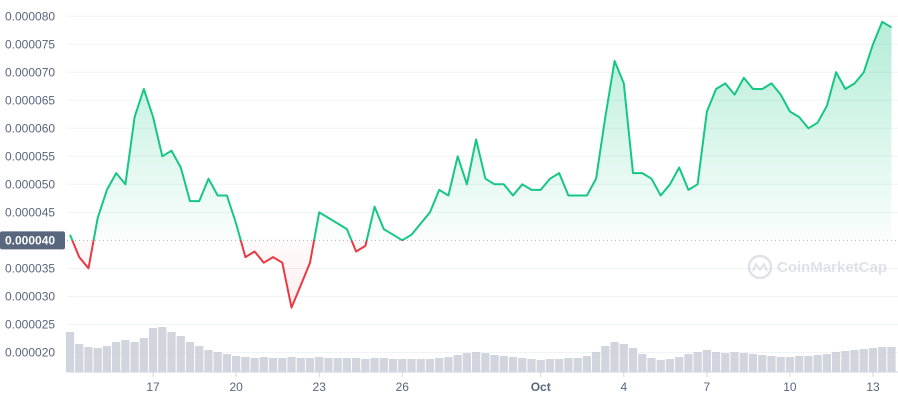 The image size is (898, 400). What do you see at coordinates (236, 387) in the screenshot?
I see `x-tick-label: 20` at bounding box center [236, 387].